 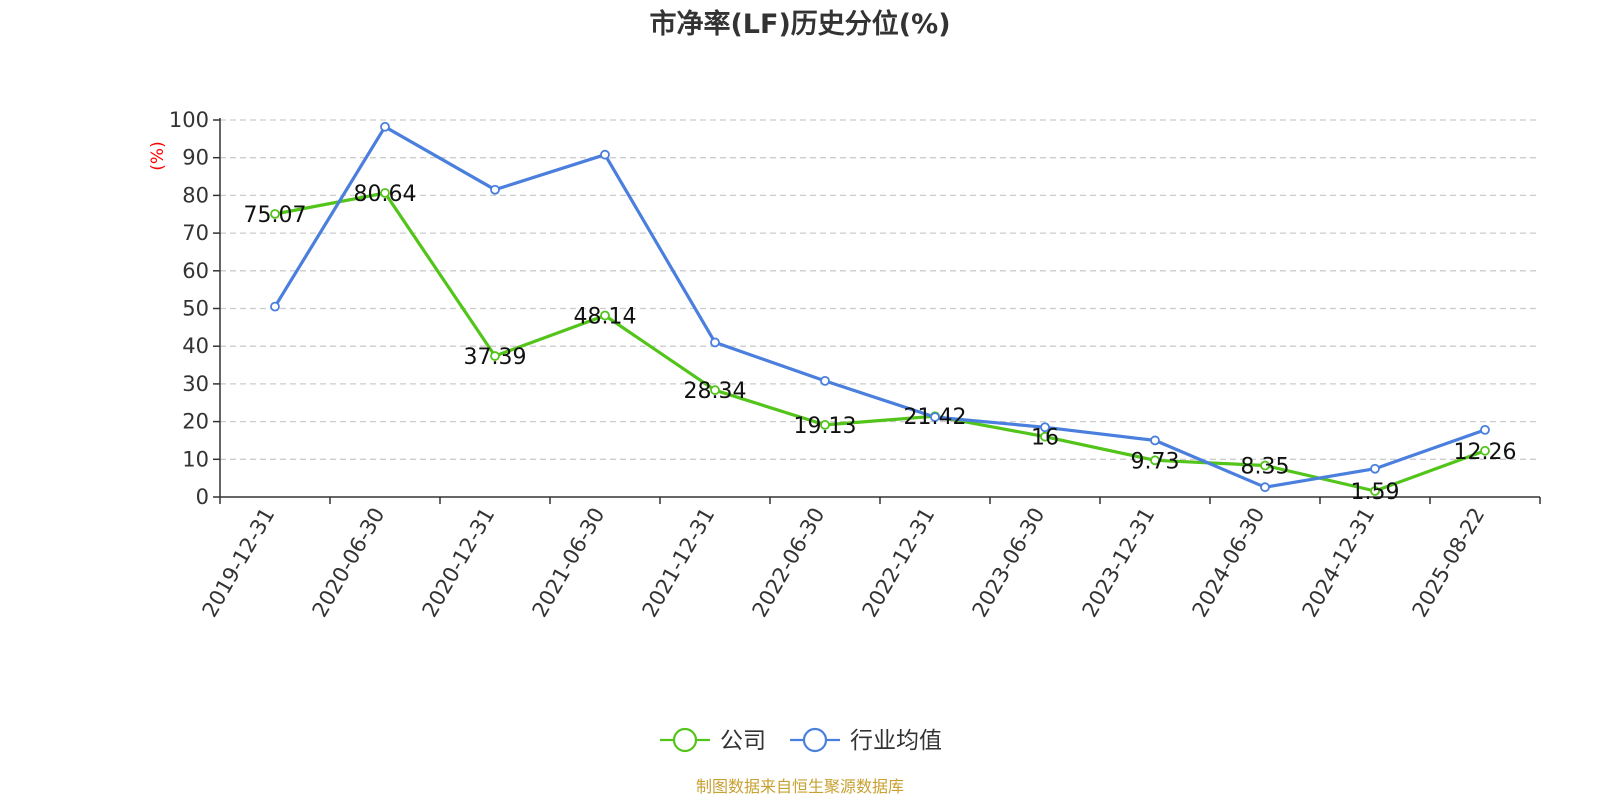 I want to click on x-tick-label: 2025-08-22, so click(x=1449, y=563).